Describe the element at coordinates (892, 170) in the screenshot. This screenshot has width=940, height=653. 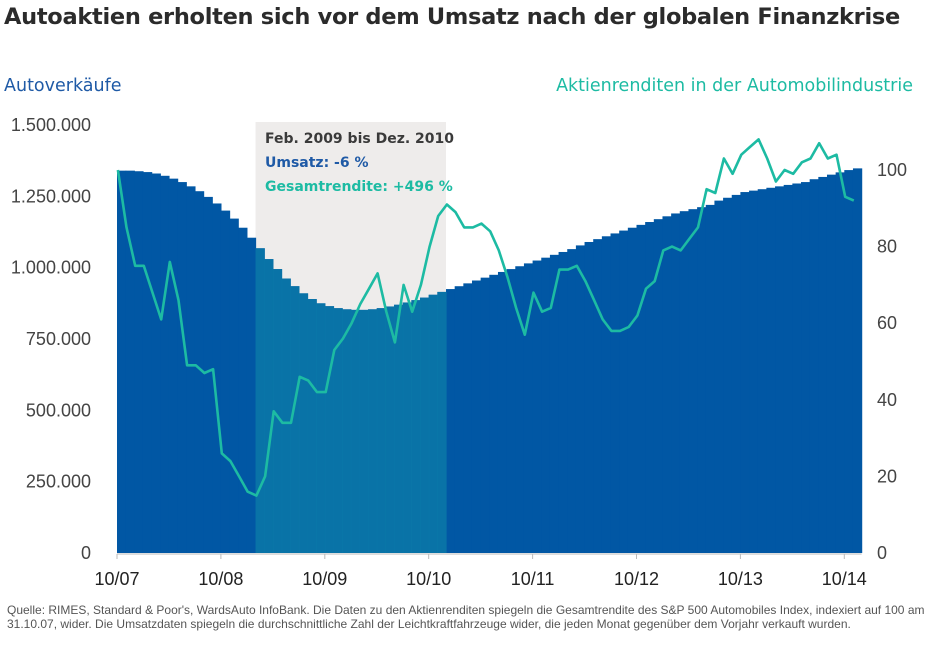
I see `right-tick-label: 100` at that location.